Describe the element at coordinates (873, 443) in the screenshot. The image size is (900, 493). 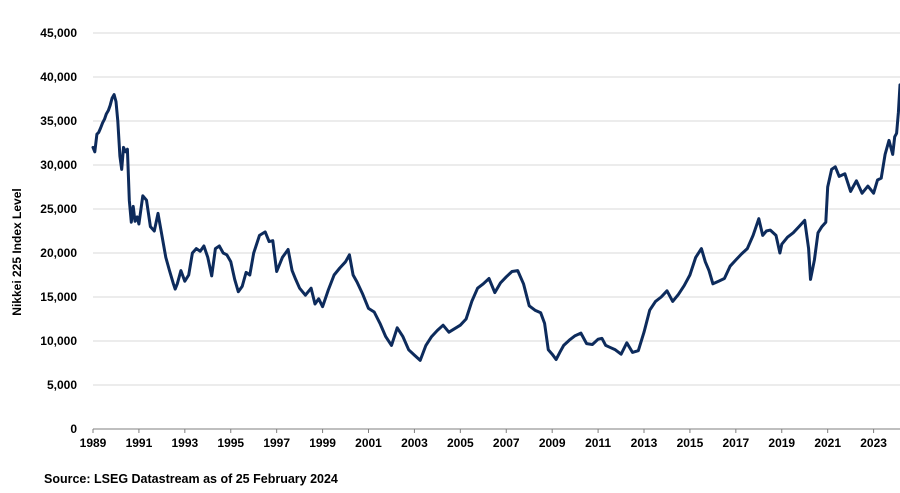
I see `x-tick-label: 2023` at that location.